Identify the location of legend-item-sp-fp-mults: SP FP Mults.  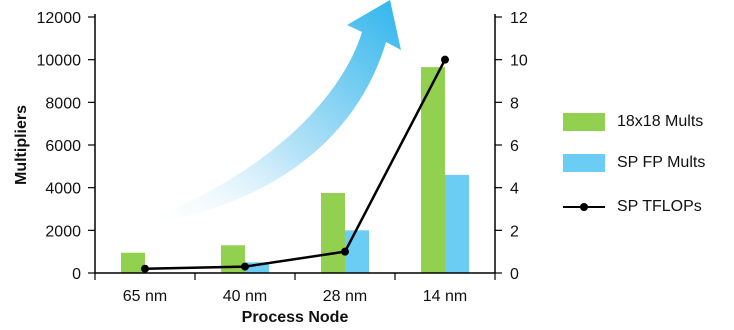
(634, 163).